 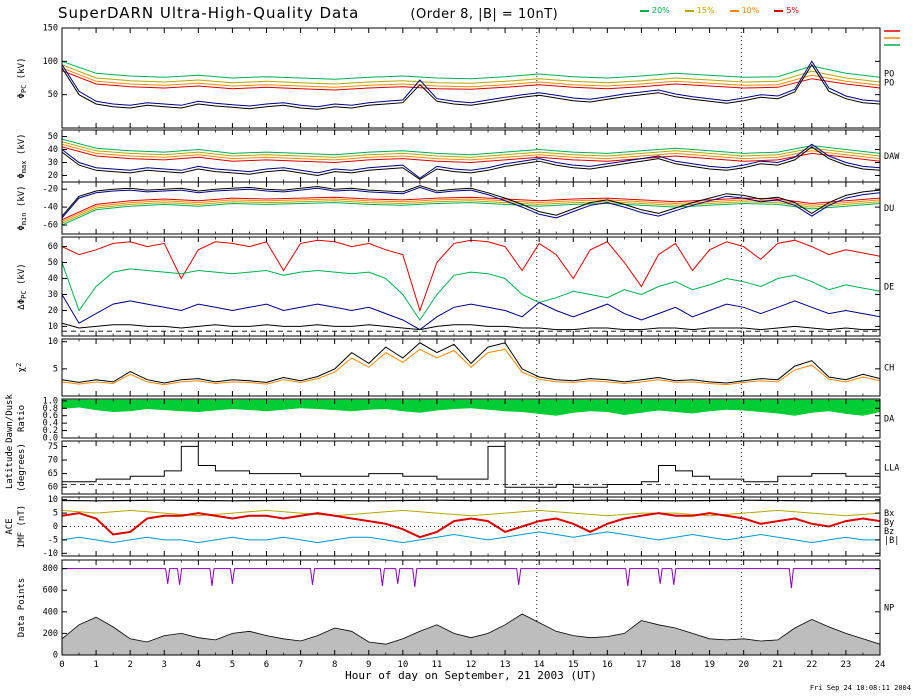 I want to click on y-axis-label: Φmax (kV), so click(x=22, y=155).